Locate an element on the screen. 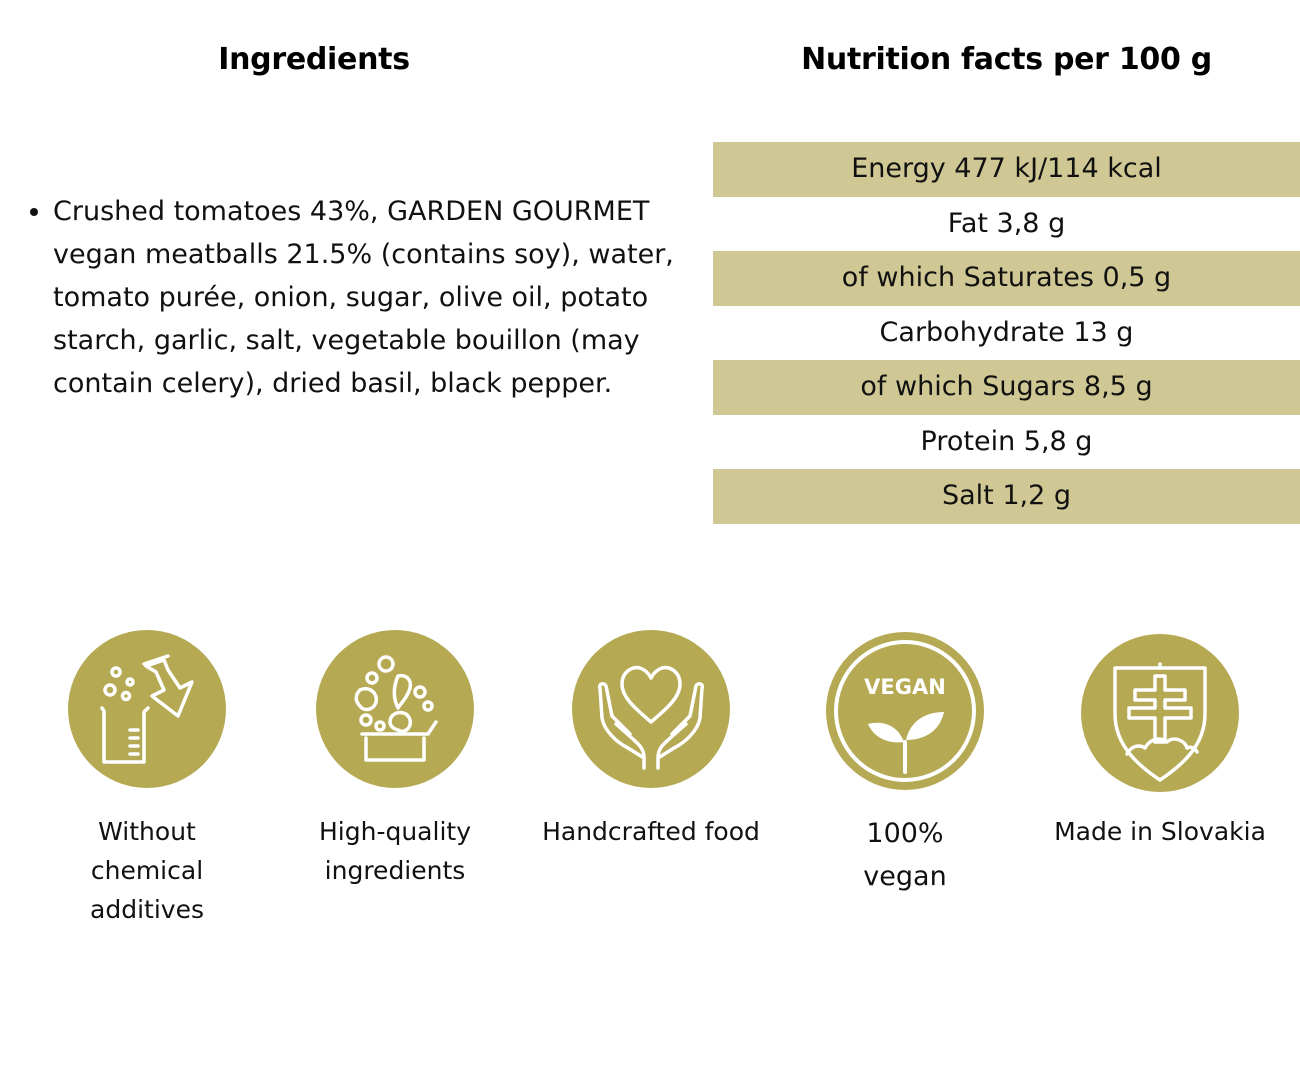  lab-flask-icon is located at coordinates (147, 709).